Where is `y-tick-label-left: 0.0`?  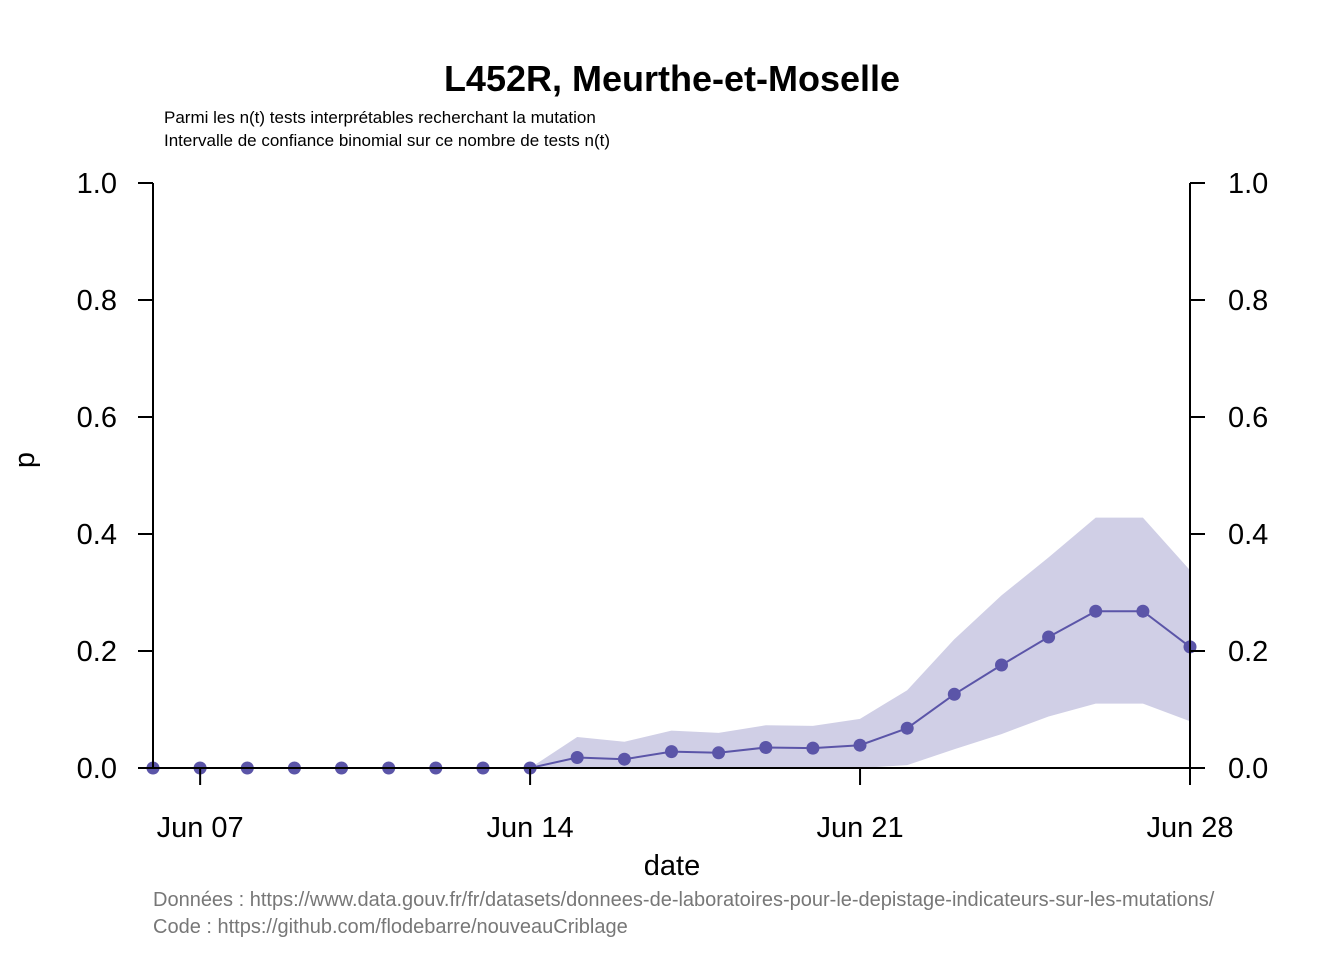 y-tick-label-left: 0.0 is located at coordinates (97, 769).